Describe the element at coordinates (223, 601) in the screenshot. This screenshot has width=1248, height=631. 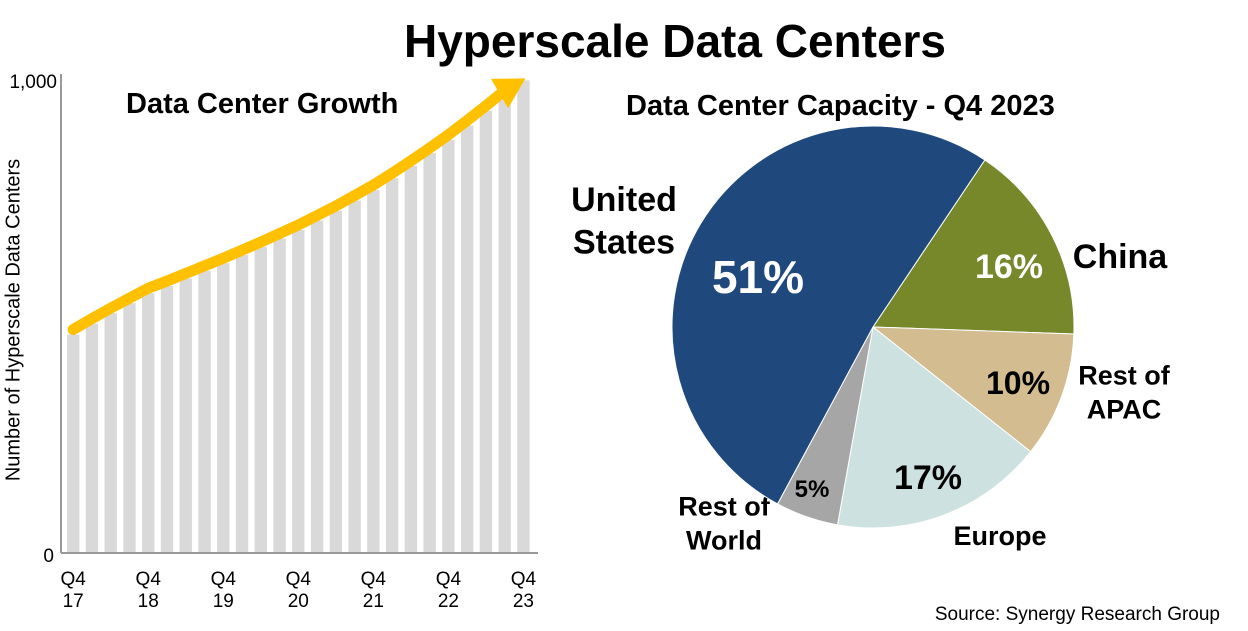
I see `x-tick-label: 19` at that location.